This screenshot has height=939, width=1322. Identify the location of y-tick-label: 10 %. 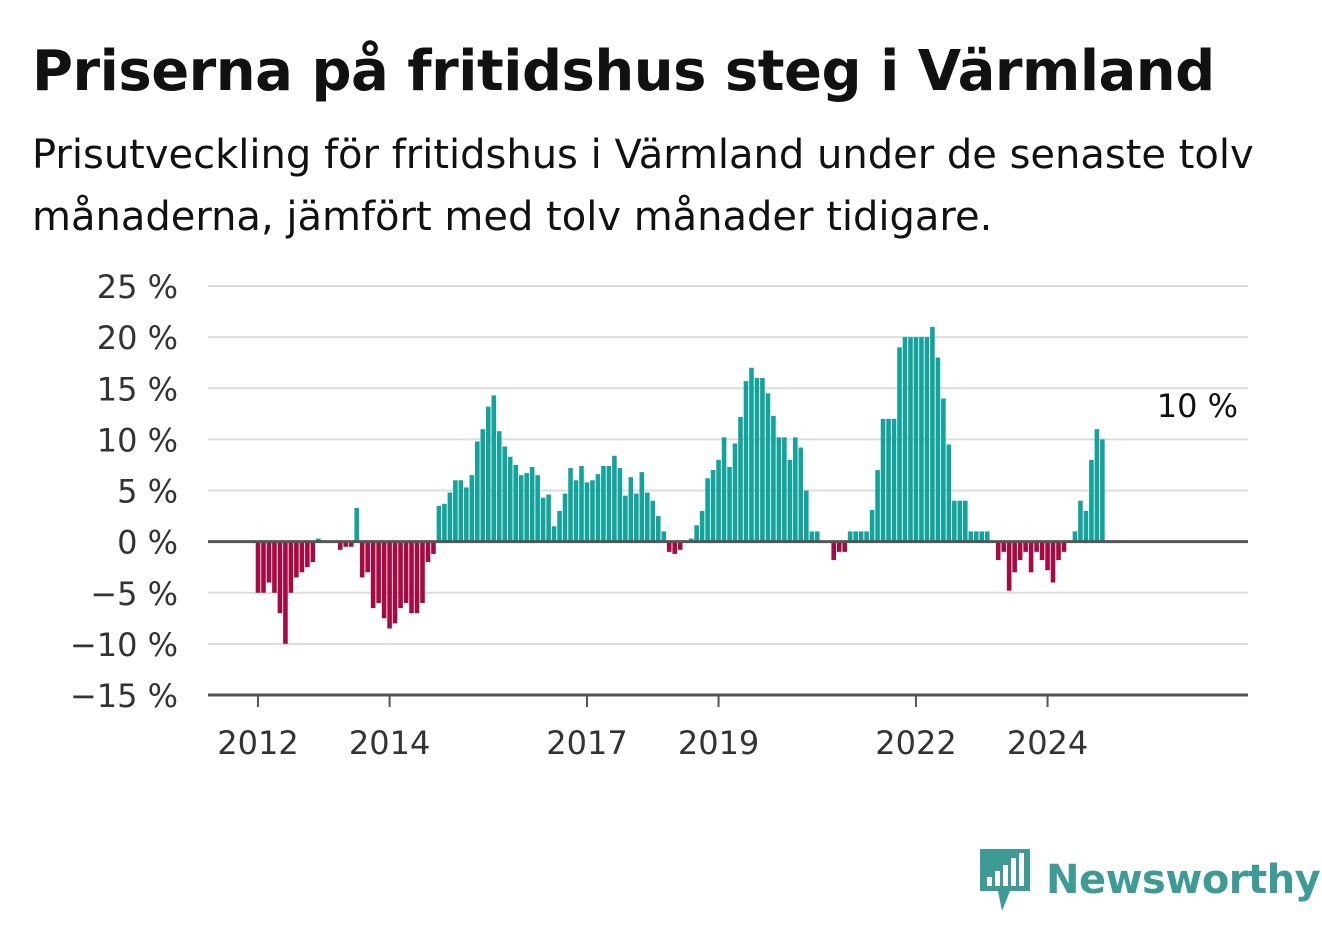
(137, 440).